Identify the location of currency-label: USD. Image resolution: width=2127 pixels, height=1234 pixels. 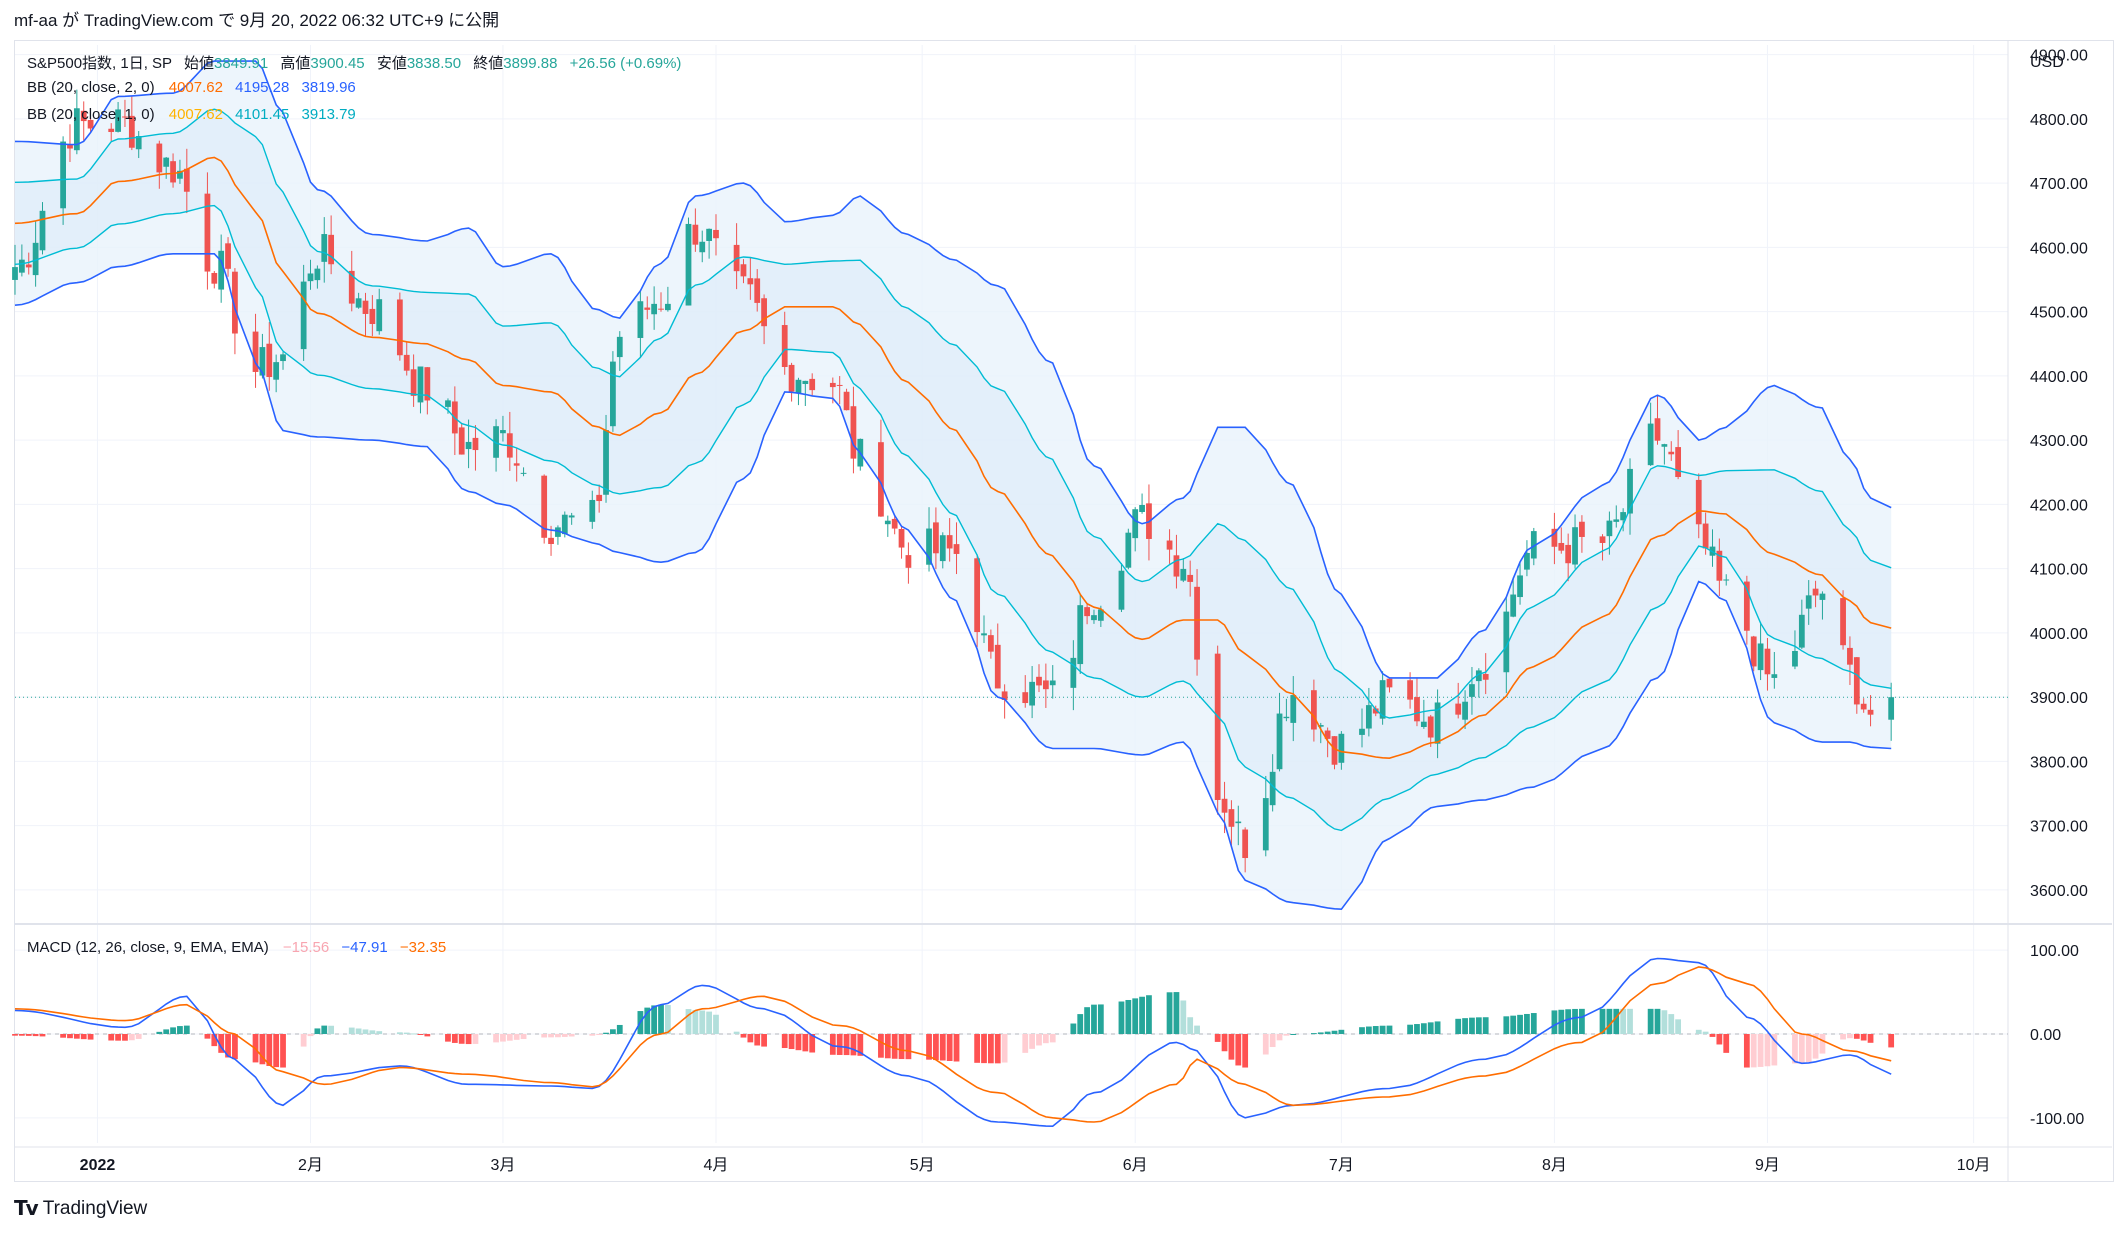
(2047, 62).